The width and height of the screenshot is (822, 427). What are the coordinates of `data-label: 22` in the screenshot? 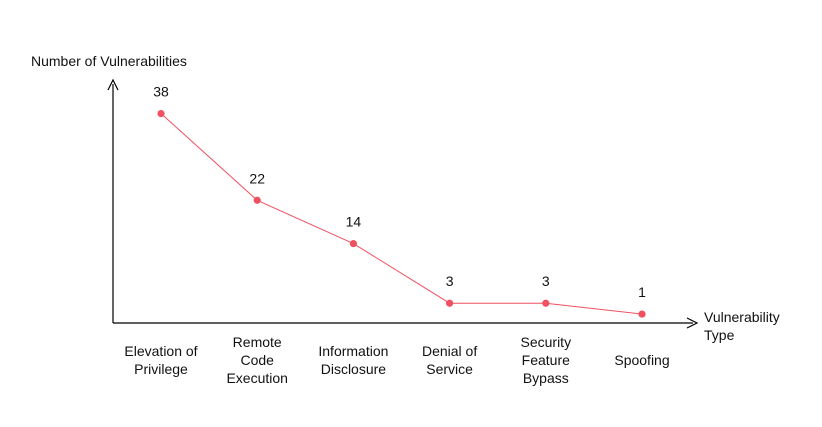 It's located at (257, 178).